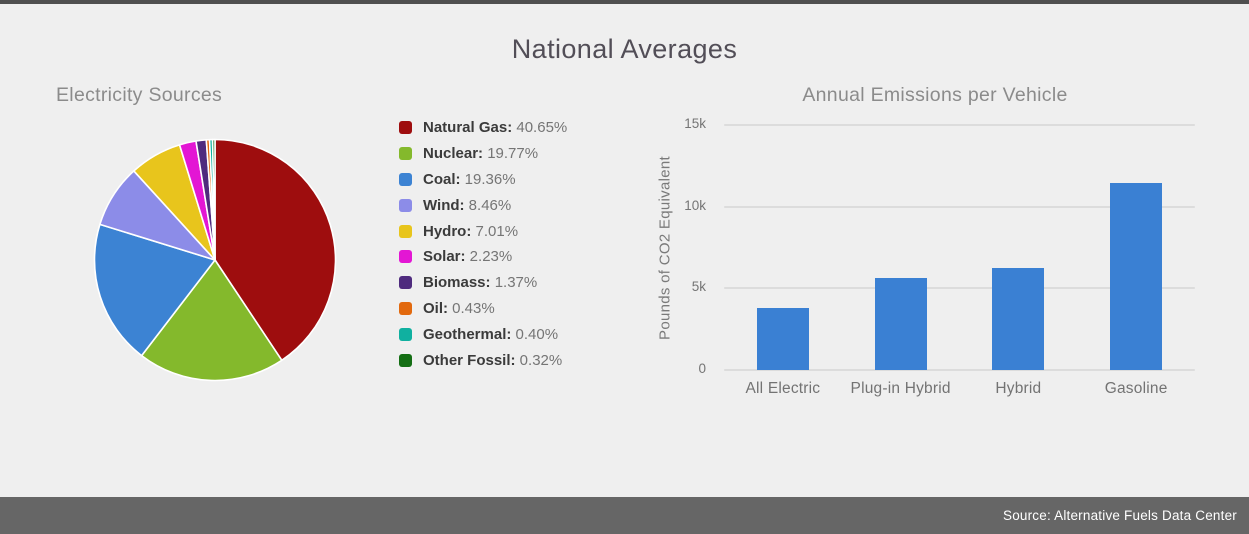 The width and height of the screenshot is (1249, 534). I want to click on bar-section-title: Annual Emissions per Vehicle, so click(935, 95).